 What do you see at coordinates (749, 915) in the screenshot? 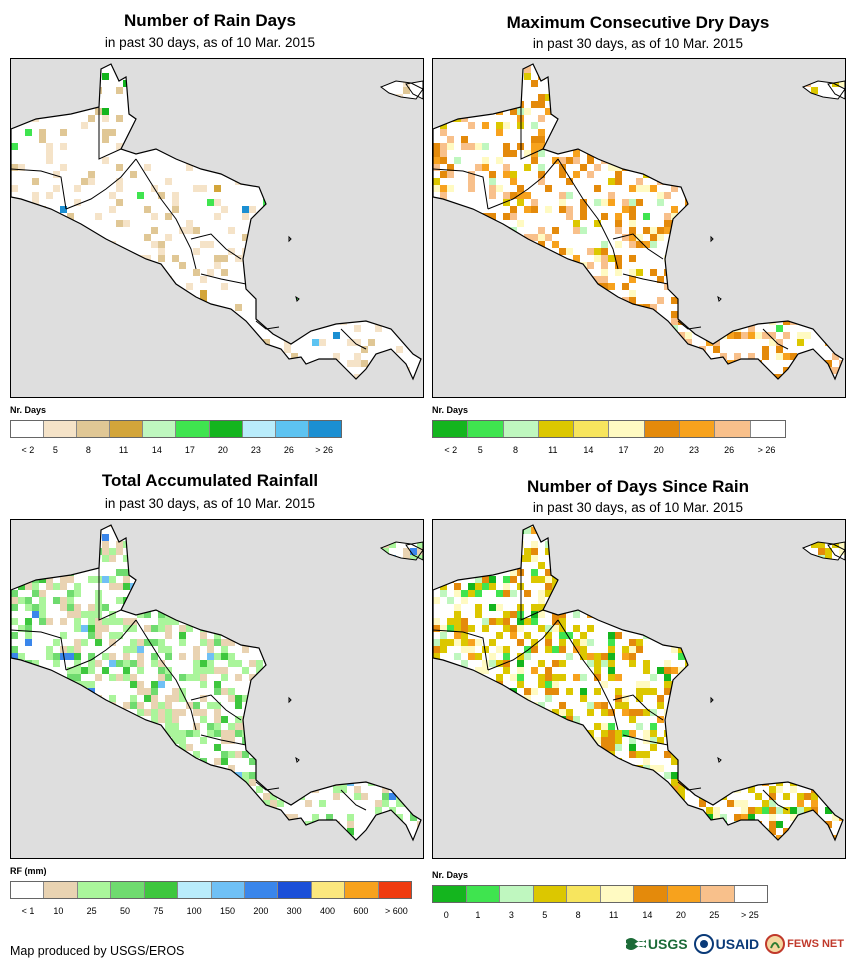
I see `legend-label: > 25` at bounding box center [749, 915].